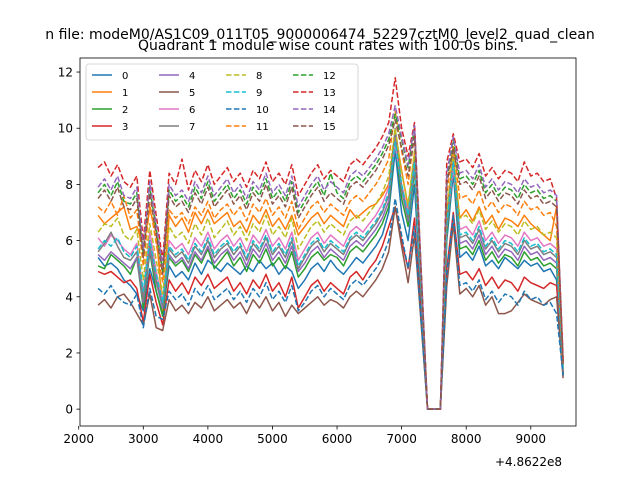  I want to click on legend-label-7: 7, so click(192, 127).